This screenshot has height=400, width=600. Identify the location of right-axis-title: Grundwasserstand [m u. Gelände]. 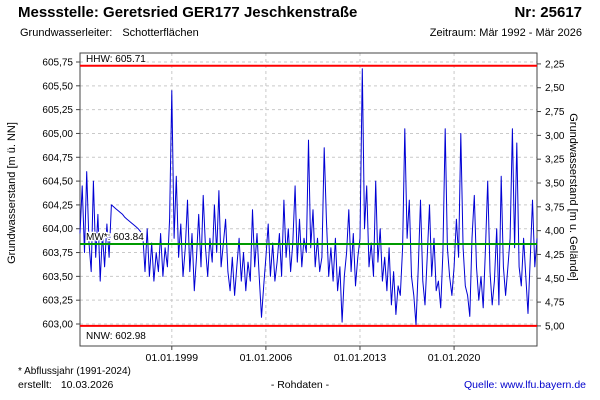
(573, 197).